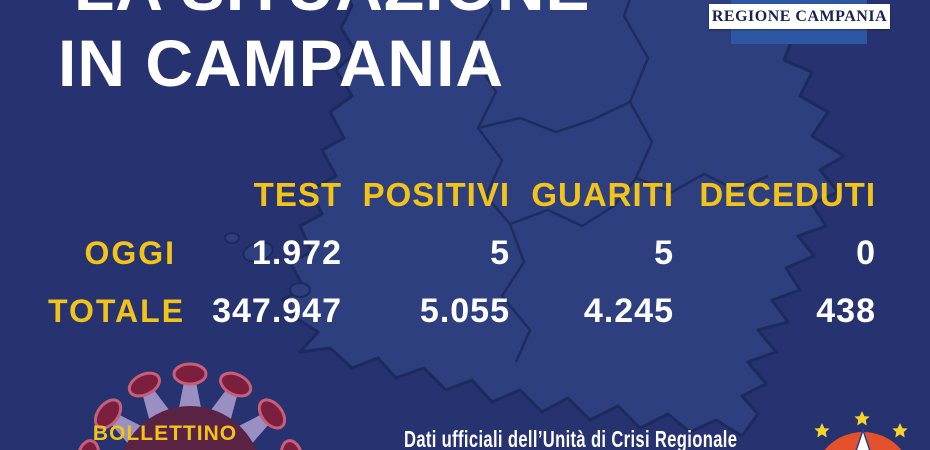 Image resolution: width=930 pixels, height=450 pixels. I want to click on cell-oggi-deceduti: 0, so click(866, 253).